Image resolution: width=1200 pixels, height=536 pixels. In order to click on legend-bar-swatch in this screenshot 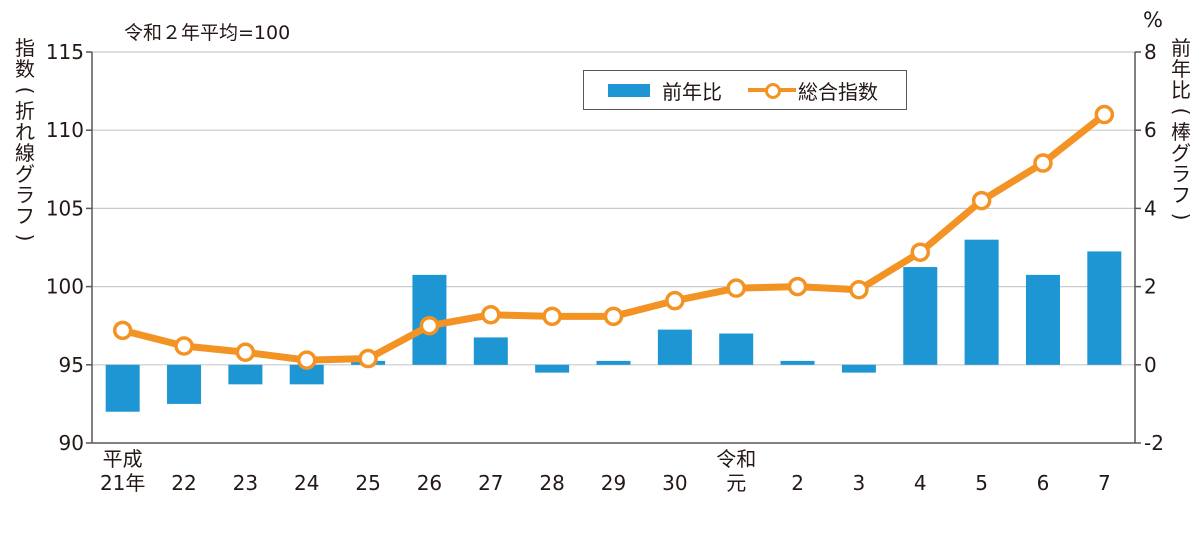, I will do `click(629, 90)`.